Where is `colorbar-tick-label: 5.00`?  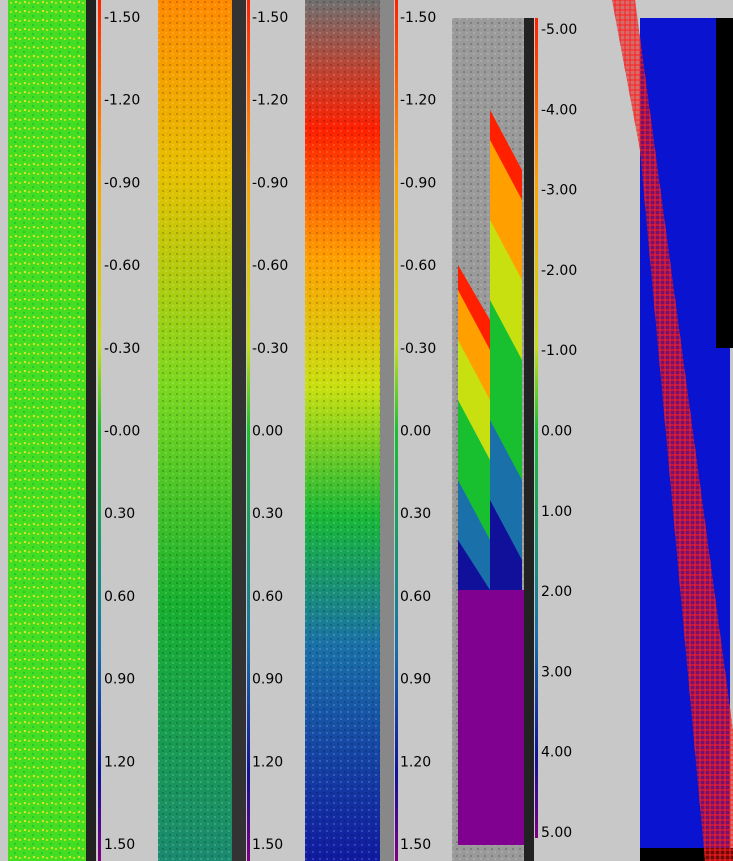 colorbar-tick-label: 5.00 is located at coordinates (556, 833).